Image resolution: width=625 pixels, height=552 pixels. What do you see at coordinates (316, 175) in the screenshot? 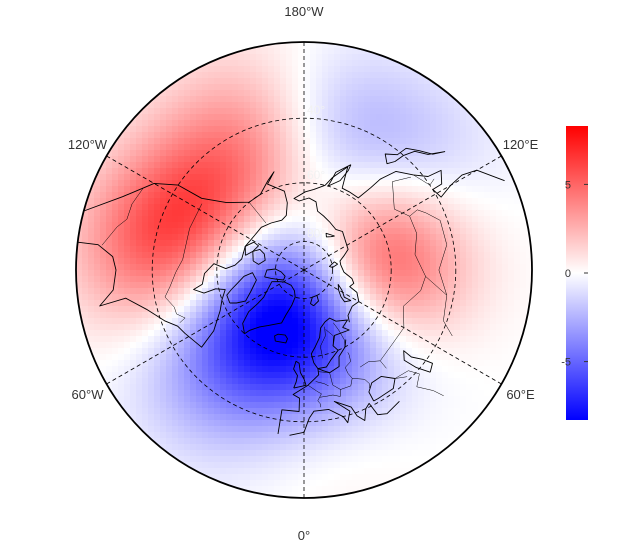
I see `latitude-label: 60°` at bounding box center [316, 175].